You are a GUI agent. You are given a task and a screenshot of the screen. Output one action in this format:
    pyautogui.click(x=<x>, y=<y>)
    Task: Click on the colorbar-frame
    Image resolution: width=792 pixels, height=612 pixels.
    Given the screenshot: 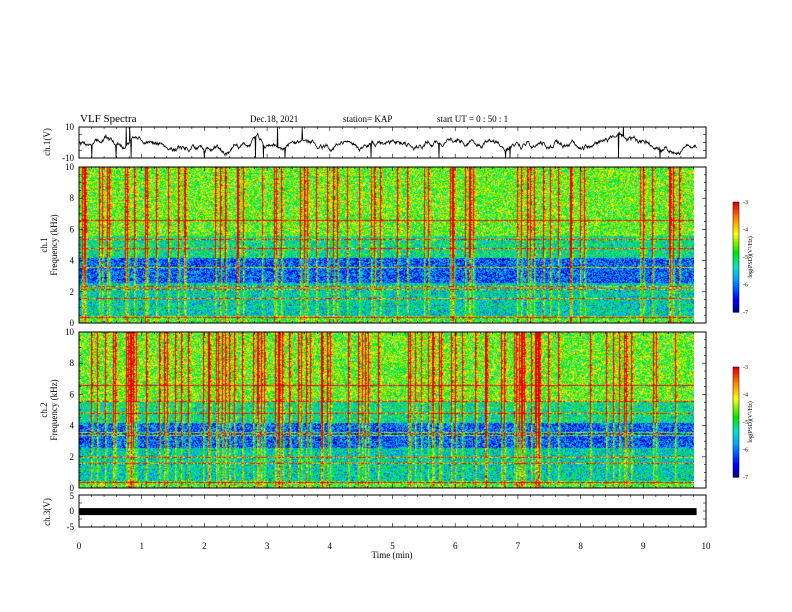 What is the action you would take?
    pyautogui.click(x=736, y=257)
    